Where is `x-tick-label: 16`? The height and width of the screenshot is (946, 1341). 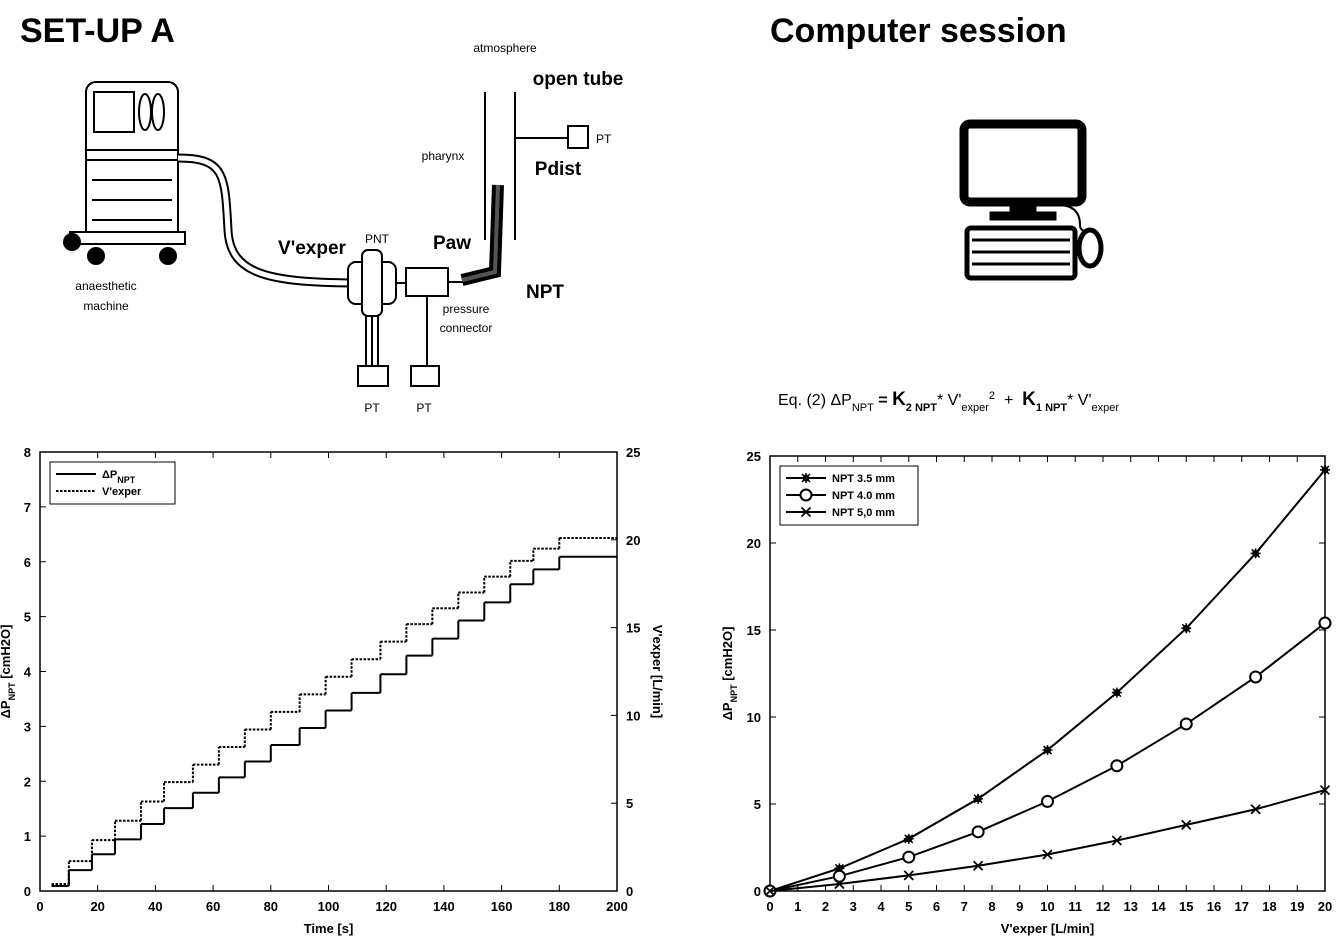 x-tick-label: 16 is located at coordinates (1214, 906).